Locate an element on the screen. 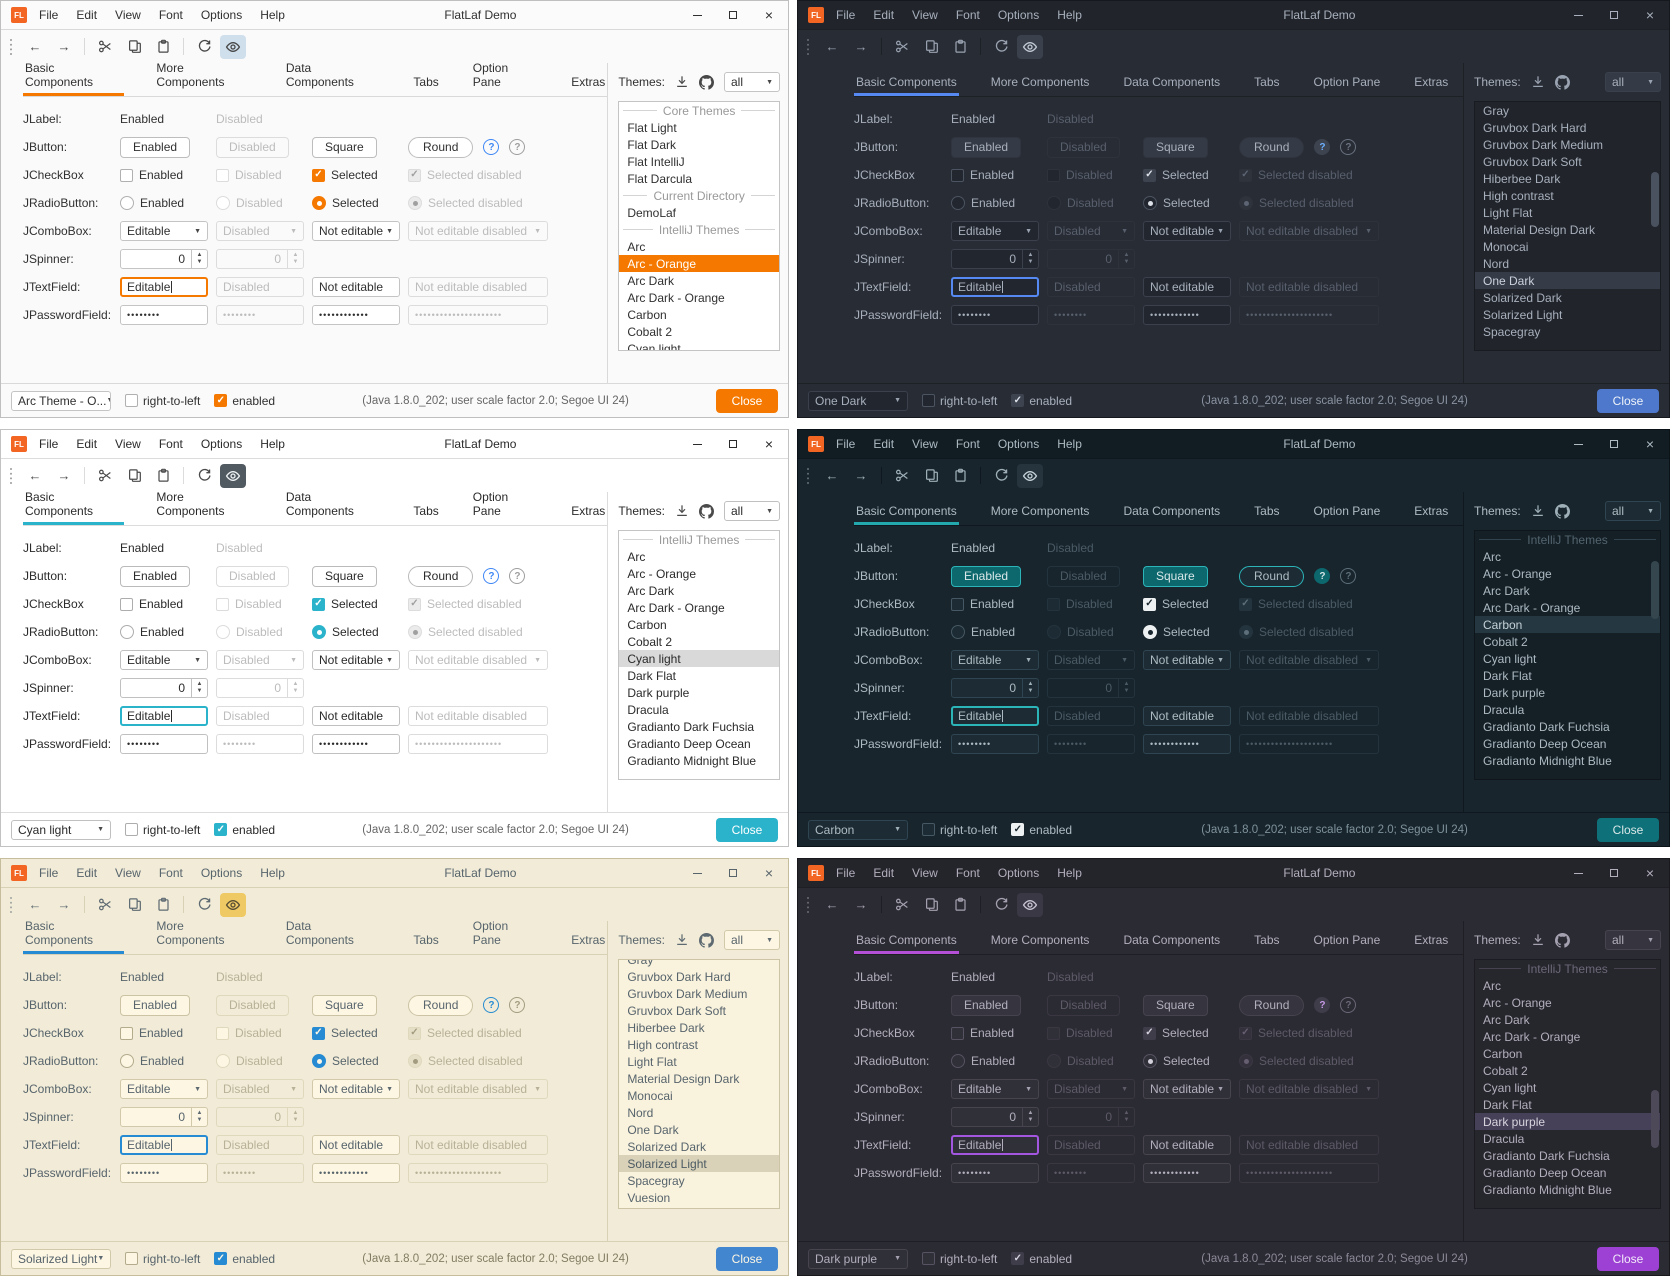 This screenshot has height=1280, width=1670. menu-file: File is located at coordinates (846, 873).